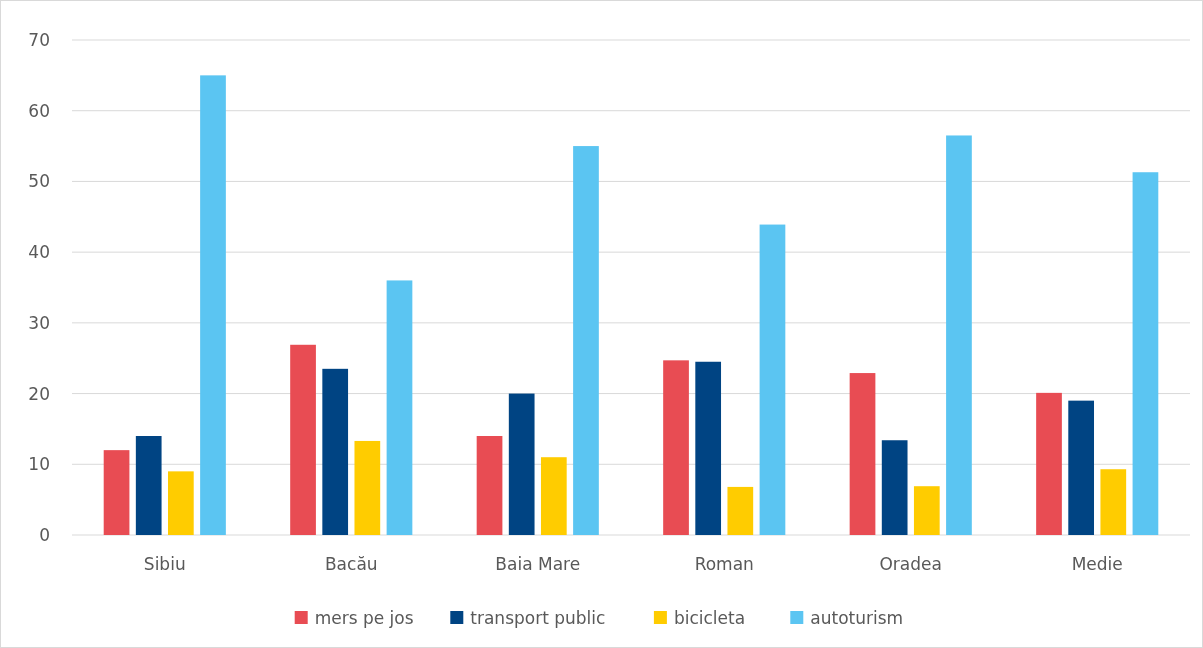 This screenshot has height=648, width=1203. What do you see at coordinates (44, 534) in the screenshot?
I see `y-tick-label: 0` at bounding box center [44, 534].